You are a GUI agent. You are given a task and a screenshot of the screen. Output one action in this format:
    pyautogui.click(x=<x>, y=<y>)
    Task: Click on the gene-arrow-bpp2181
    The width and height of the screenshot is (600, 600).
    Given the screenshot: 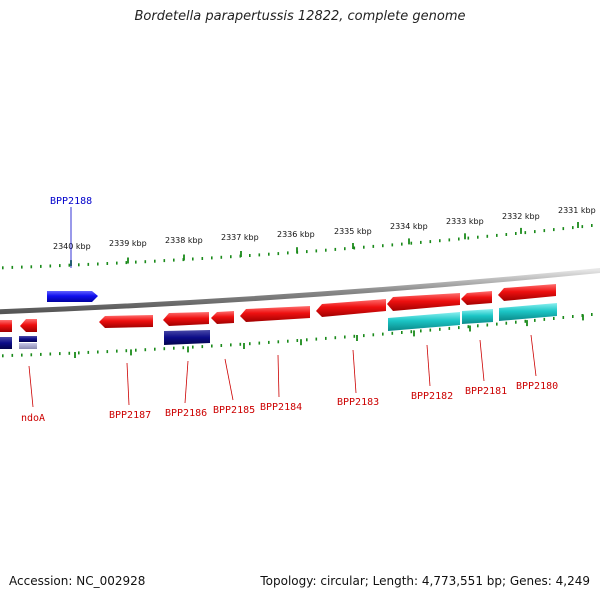 What is the action you would take?
    pyautogui.click(x=476, y=298)
    